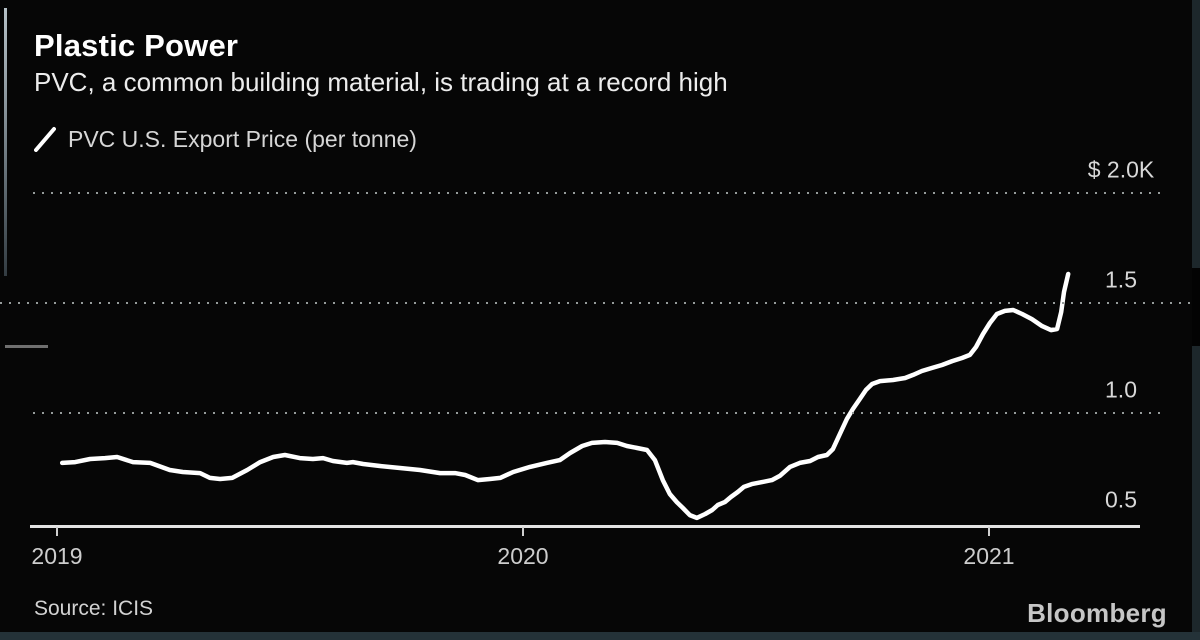  I want to click on legend-label: PVC U.S. Export Price (per tonne), so click(242, 138).